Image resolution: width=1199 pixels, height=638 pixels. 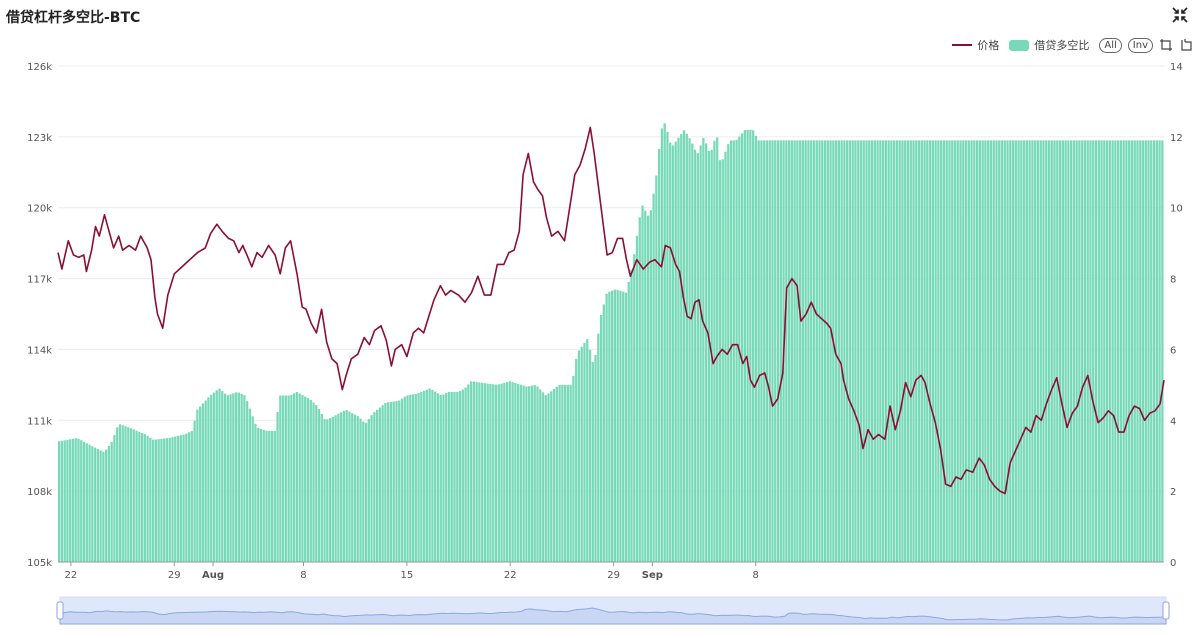 I want to click on lasso-select-icon, so click(x=1186, y=45).